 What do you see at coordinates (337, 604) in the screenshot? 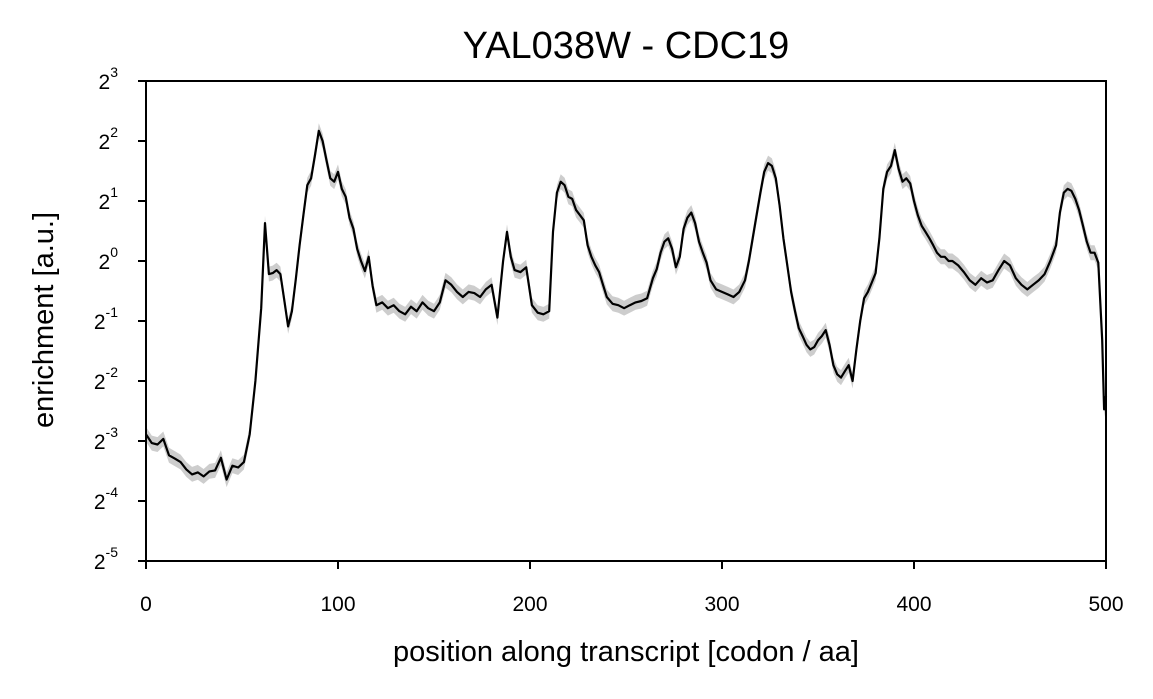
I see `x-tick-label: 100` at bounding box center [337, 604].